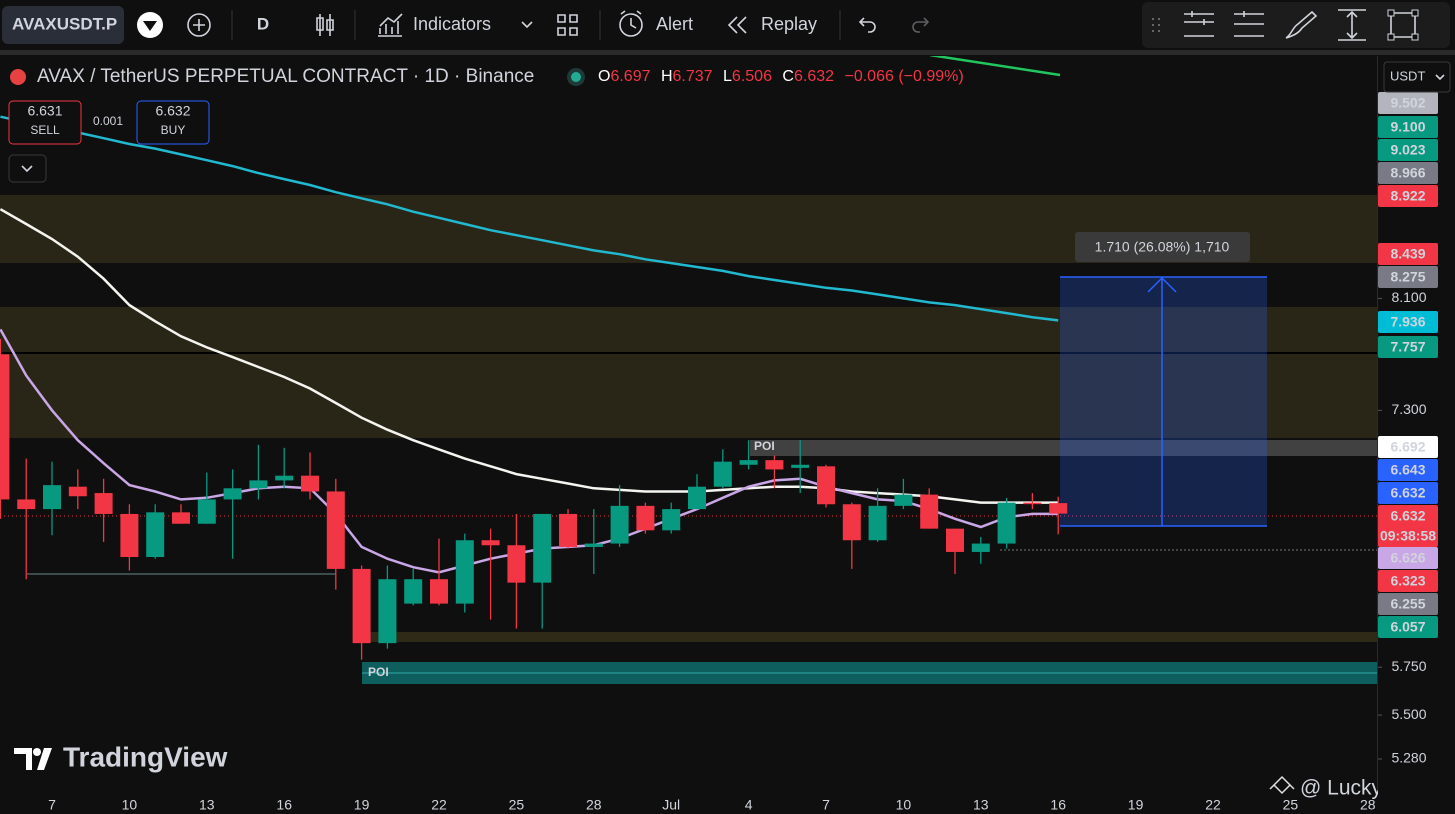  What do you see at coordinates (452, 24) in the screenshot?
I see `indicators: Indicators` at bounding box center [452, 24].